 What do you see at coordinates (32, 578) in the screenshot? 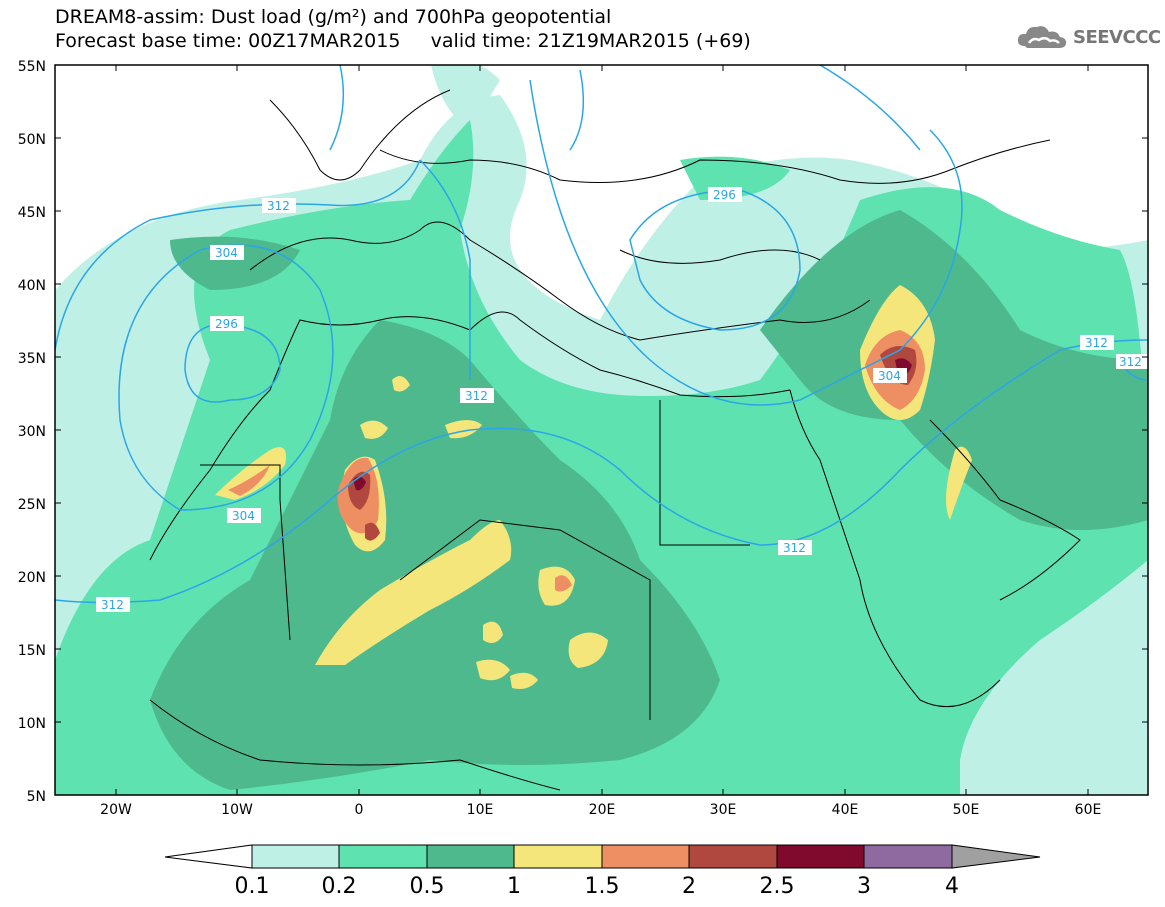
I see `lat-label: 20N` at bounding box center [32, 578].